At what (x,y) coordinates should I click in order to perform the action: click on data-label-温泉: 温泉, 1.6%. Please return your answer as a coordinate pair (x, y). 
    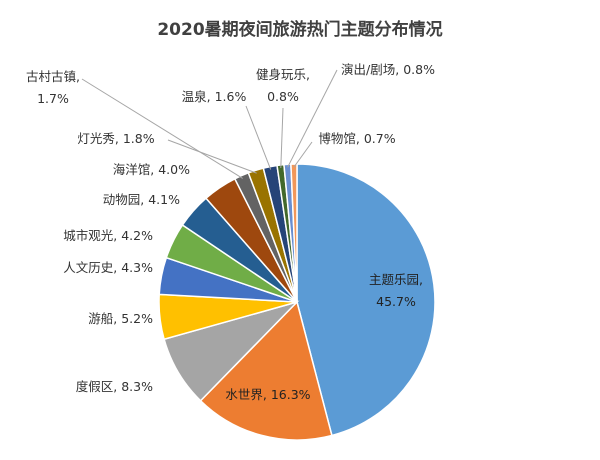
    Looking at the image, I should click on (214, 96).